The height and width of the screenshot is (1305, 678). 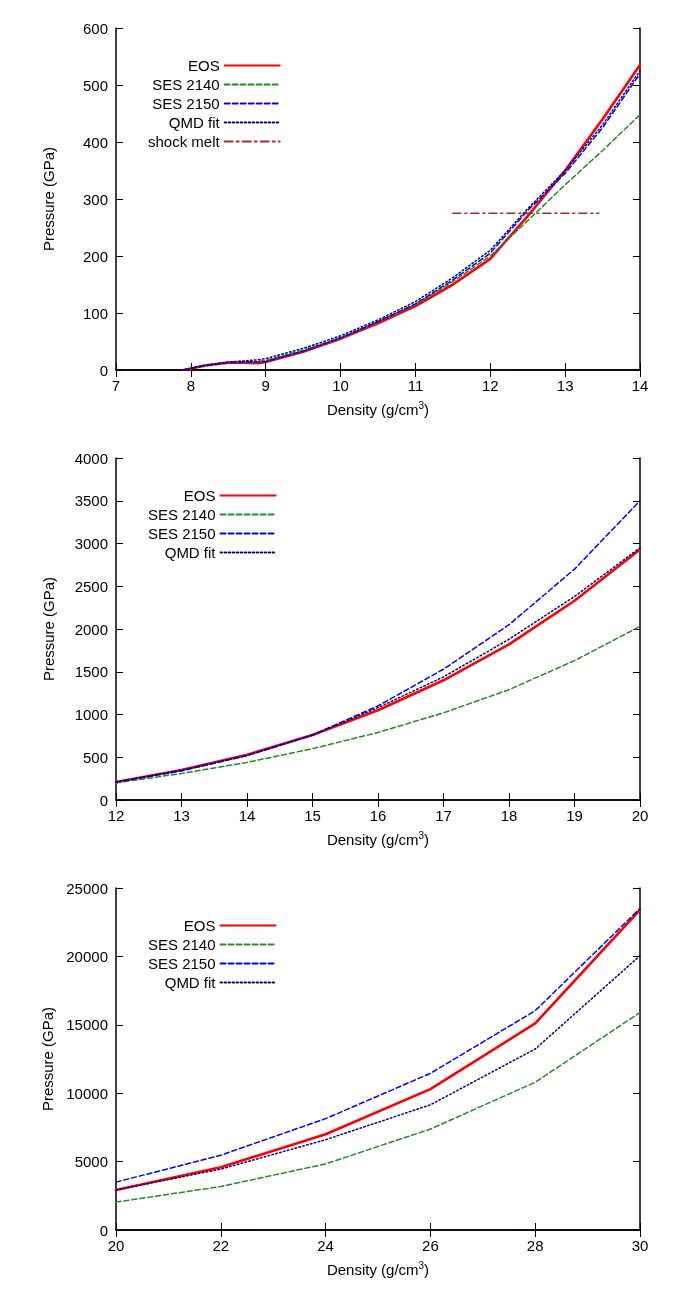 I want to click on x-tick-label: 17, so click(x=443, y=815).